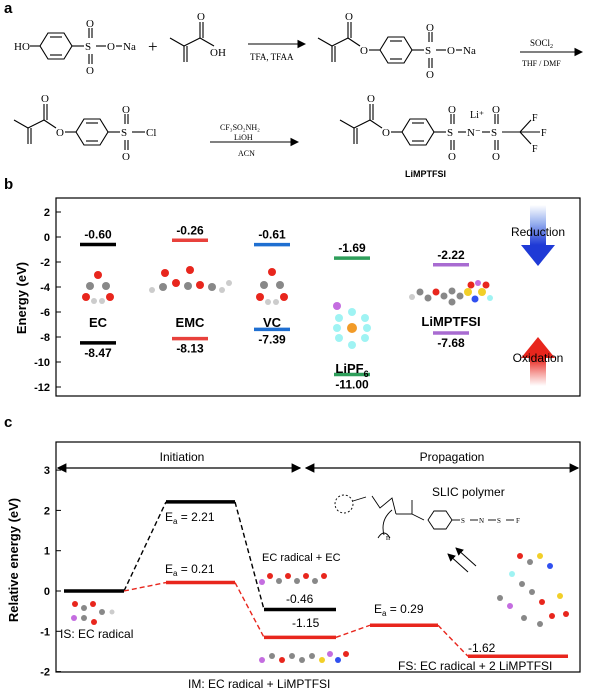  I want to click on reduction-arrow-icon, so click(538, 235).